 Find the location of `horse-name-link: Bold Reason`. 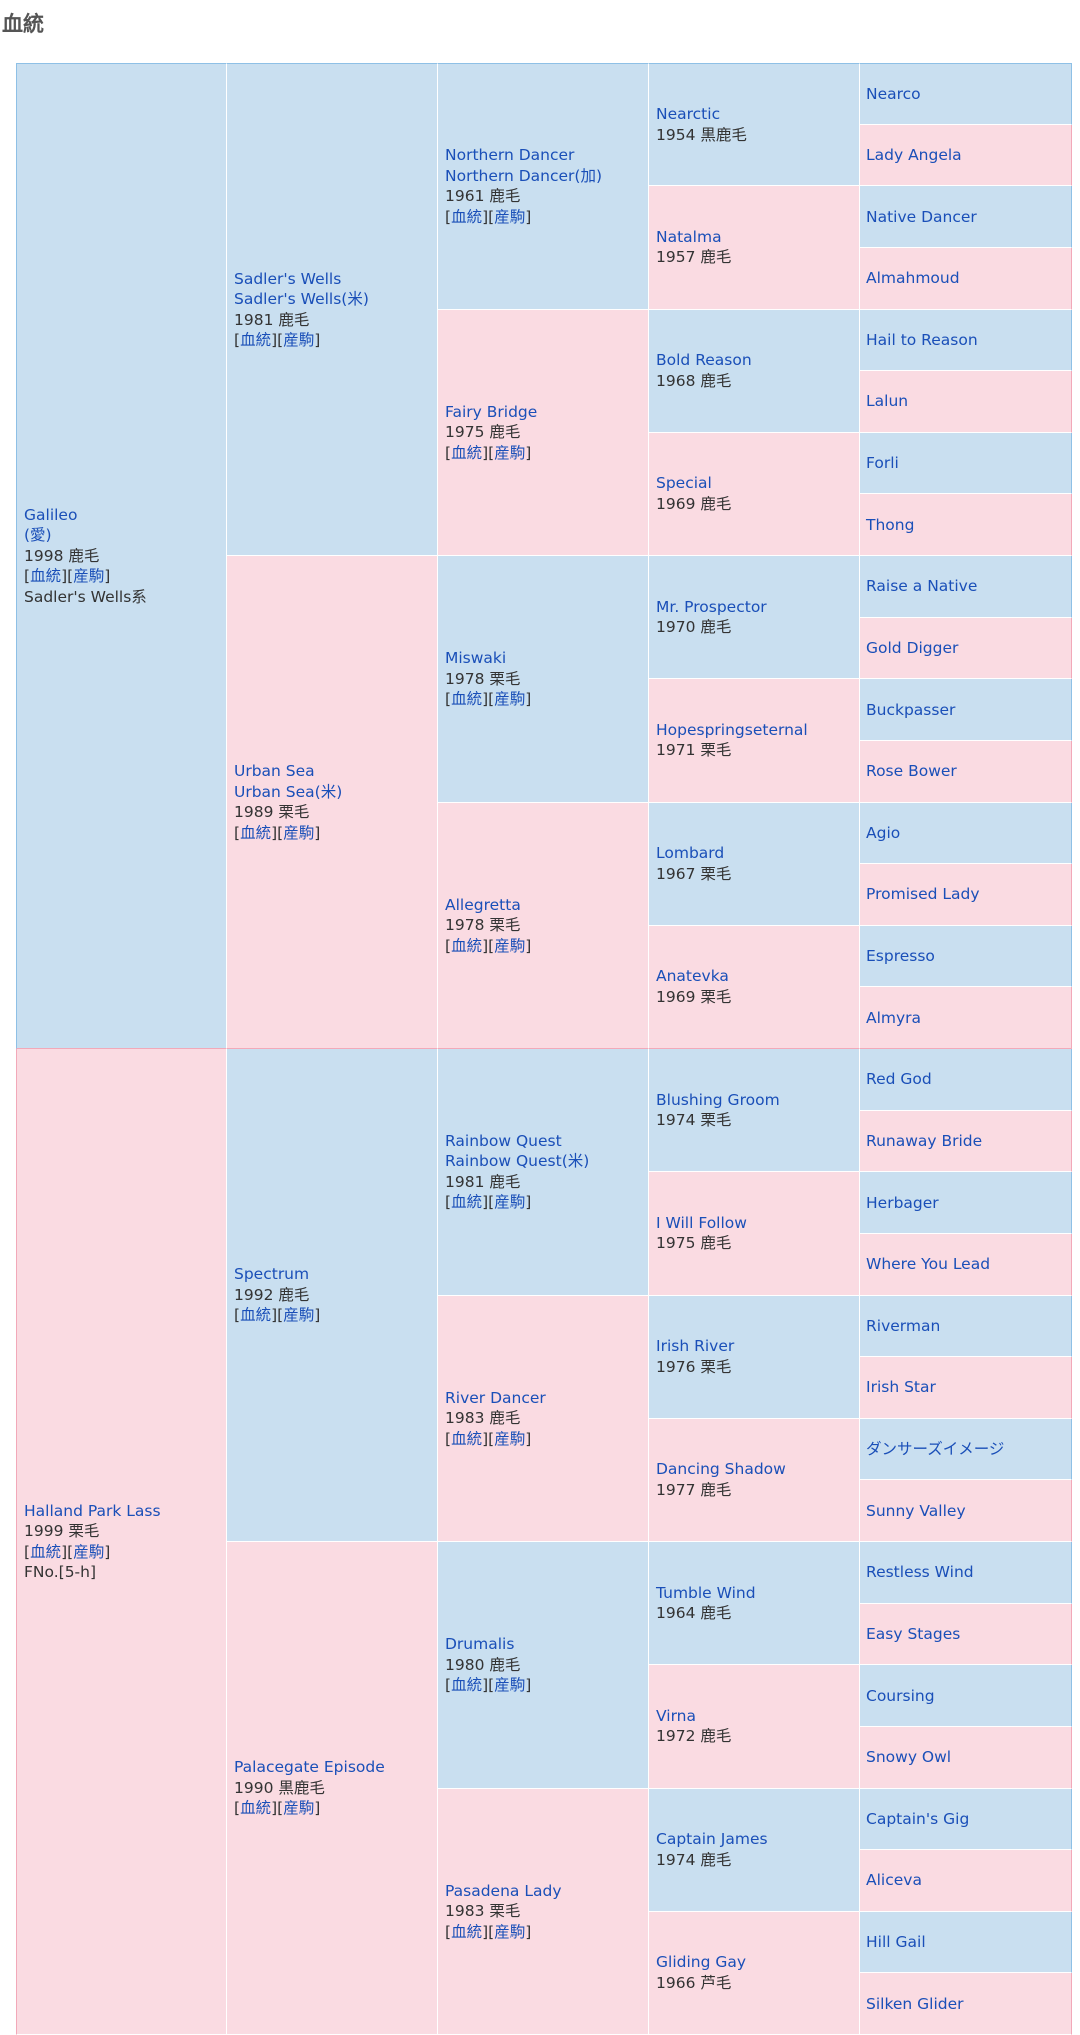

horse-name-link: Bold Reason is located at coordinates (757, 360).